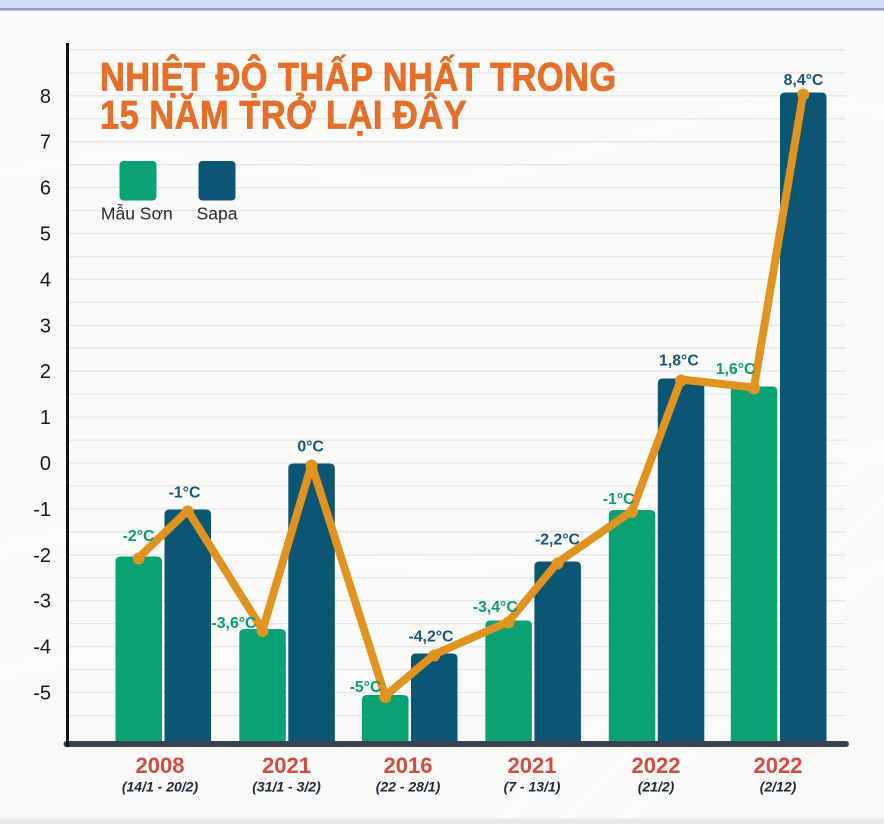 This screenshot has width=884, height=824. What do you see at coordinates (160, 765) in the screenshot?
I see `svg-text: 2008` at bounding box center [160, 765].